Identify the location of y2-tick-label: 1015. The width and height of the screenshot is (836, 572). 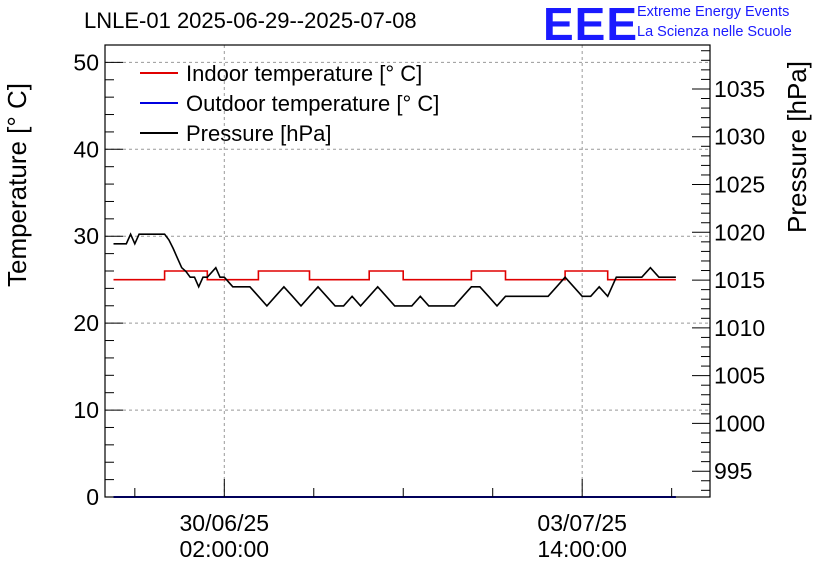
(739, 280).